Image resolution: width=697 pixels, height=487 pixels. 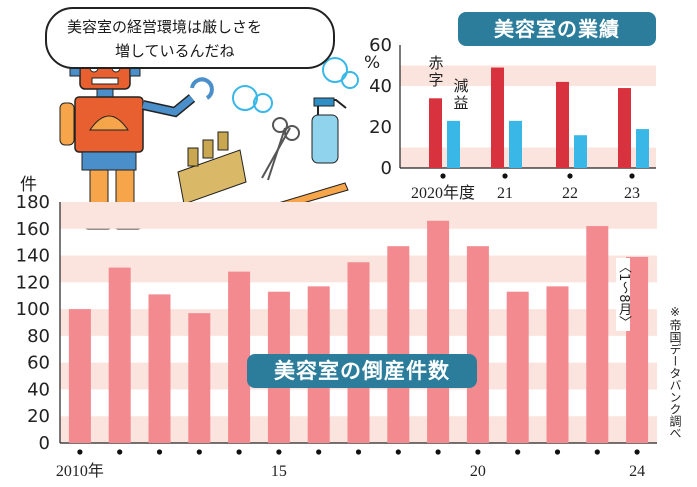 What do you see at coordinates (33, 229) in the screenshot?
I see `y-tick-label: 160` at bounding box center [33, 229].